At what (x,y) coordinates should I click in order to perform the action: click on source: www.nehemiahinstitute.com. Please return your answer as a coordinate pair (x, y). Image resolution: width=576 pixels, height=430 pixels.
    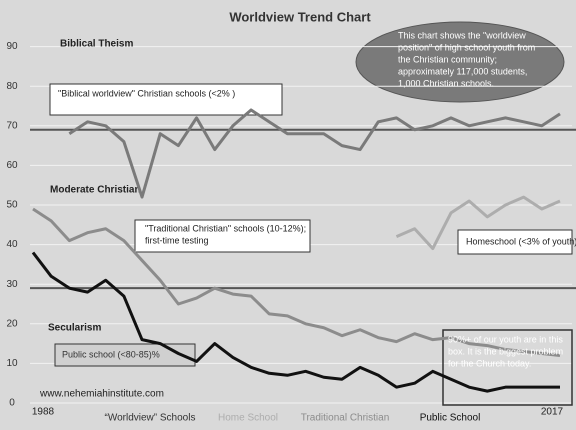
    Looking at the image, I should click on (101, 394).